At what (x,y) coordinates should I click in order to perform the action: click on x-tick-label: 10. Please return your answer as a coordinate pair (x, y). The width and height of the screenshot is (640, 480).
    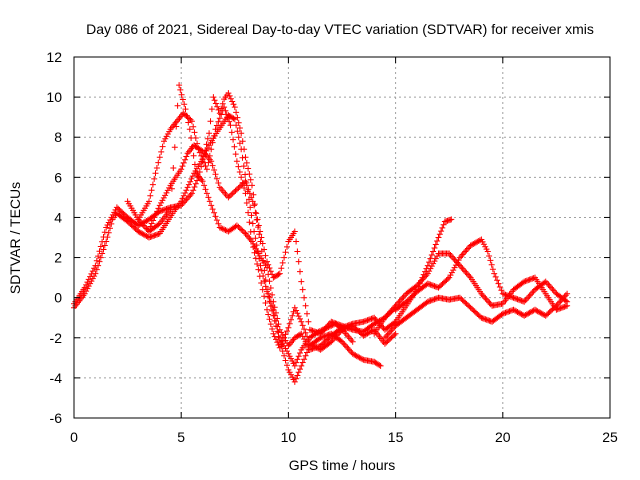
    Looking at the image, I should click on (289, 437).